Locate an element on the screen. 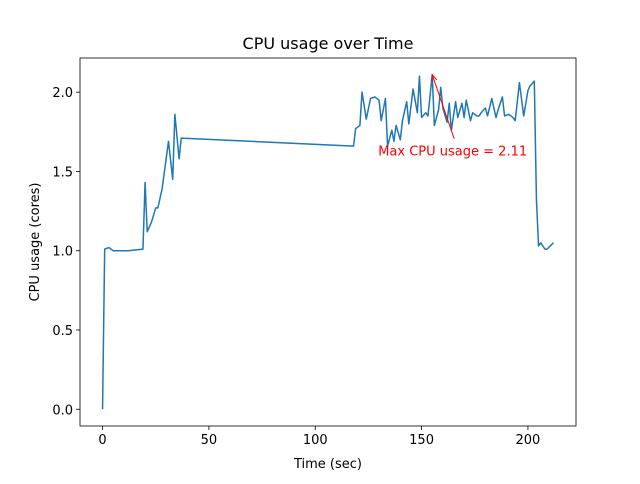  chart-title: CPU usage over Time is located at coordinates (328, 43).